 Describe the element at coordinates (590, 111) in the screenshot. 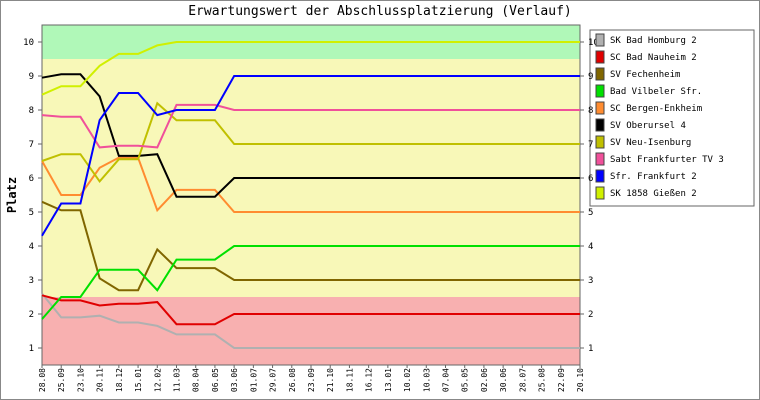

I see `y2-tick-label: 8` at that location.